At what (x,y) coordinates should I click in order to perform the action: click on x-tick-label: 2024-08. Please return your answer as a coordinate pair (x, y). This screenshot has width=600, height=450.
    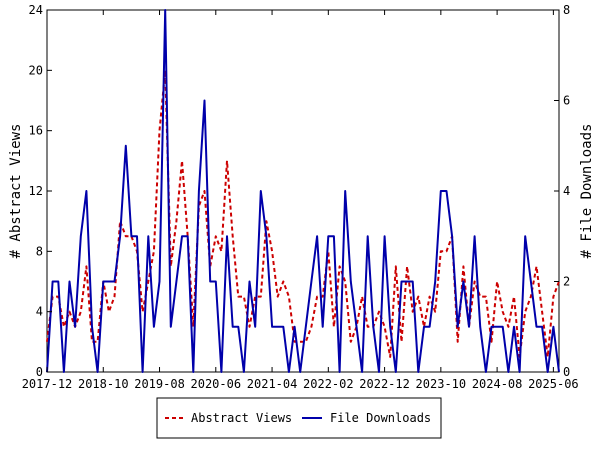
    Looking at the image, I should click on (497, 384).